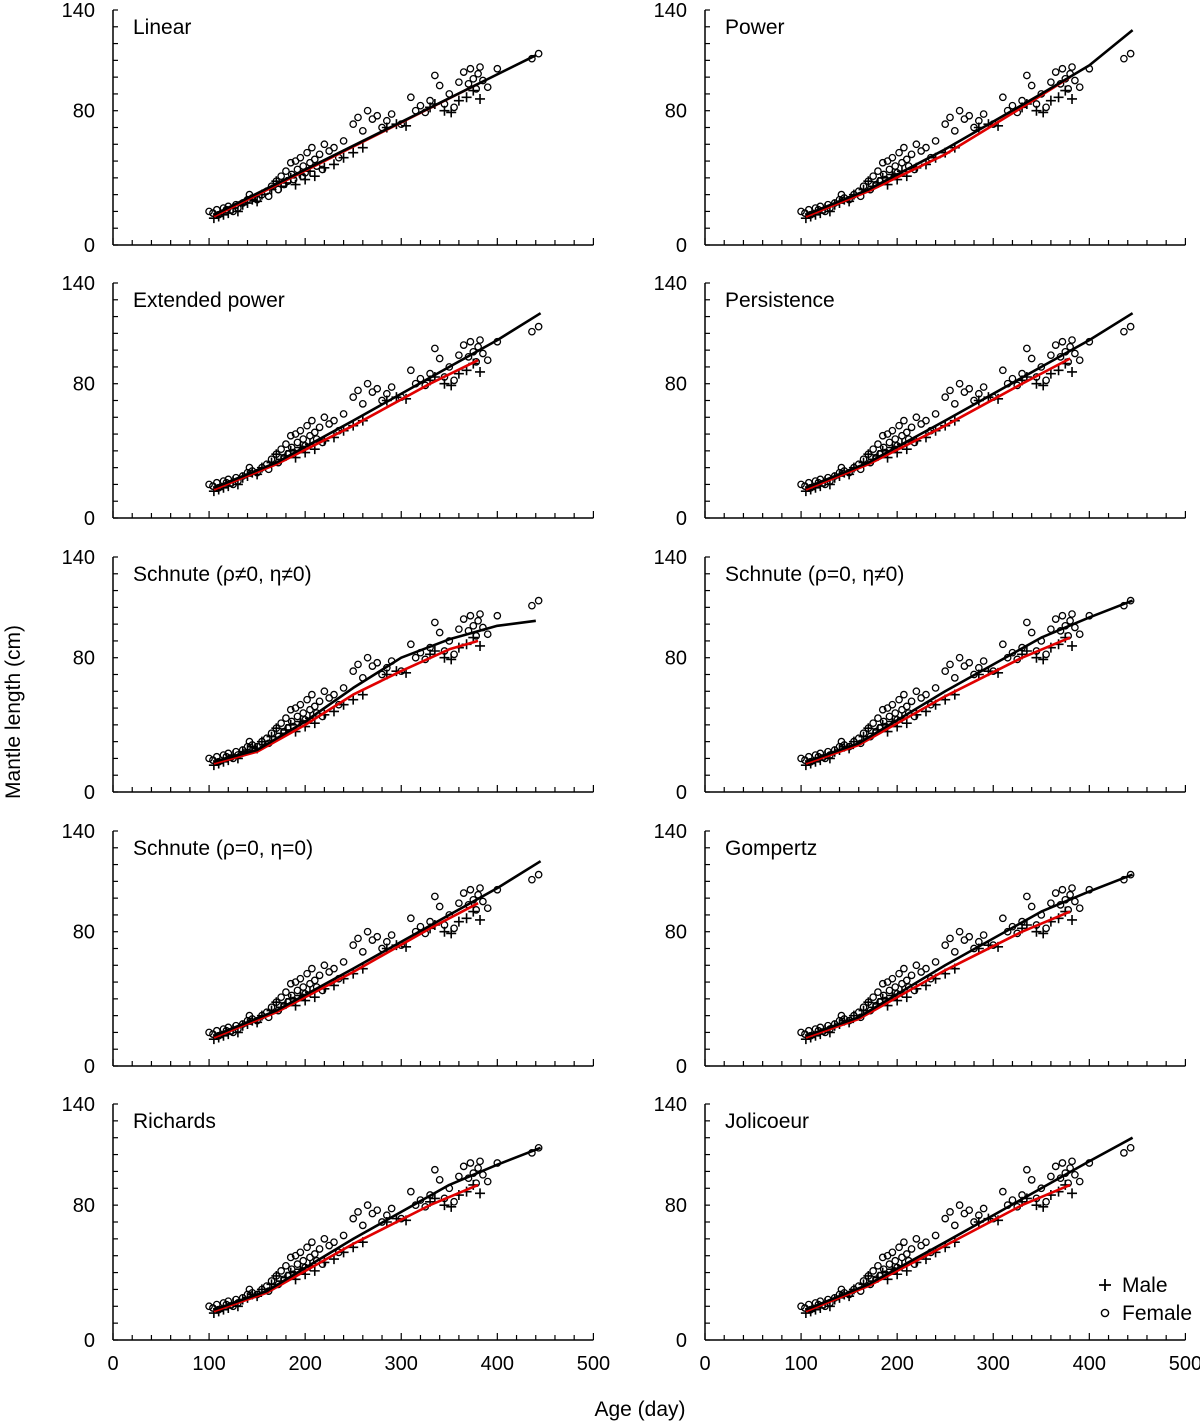 The height and width of the screenshot is (1425, 1200). What do you see at coordinates (304, 1364) in the screenshot?
I see `x-tick-label: 200` at bounding box center [304, 1364].